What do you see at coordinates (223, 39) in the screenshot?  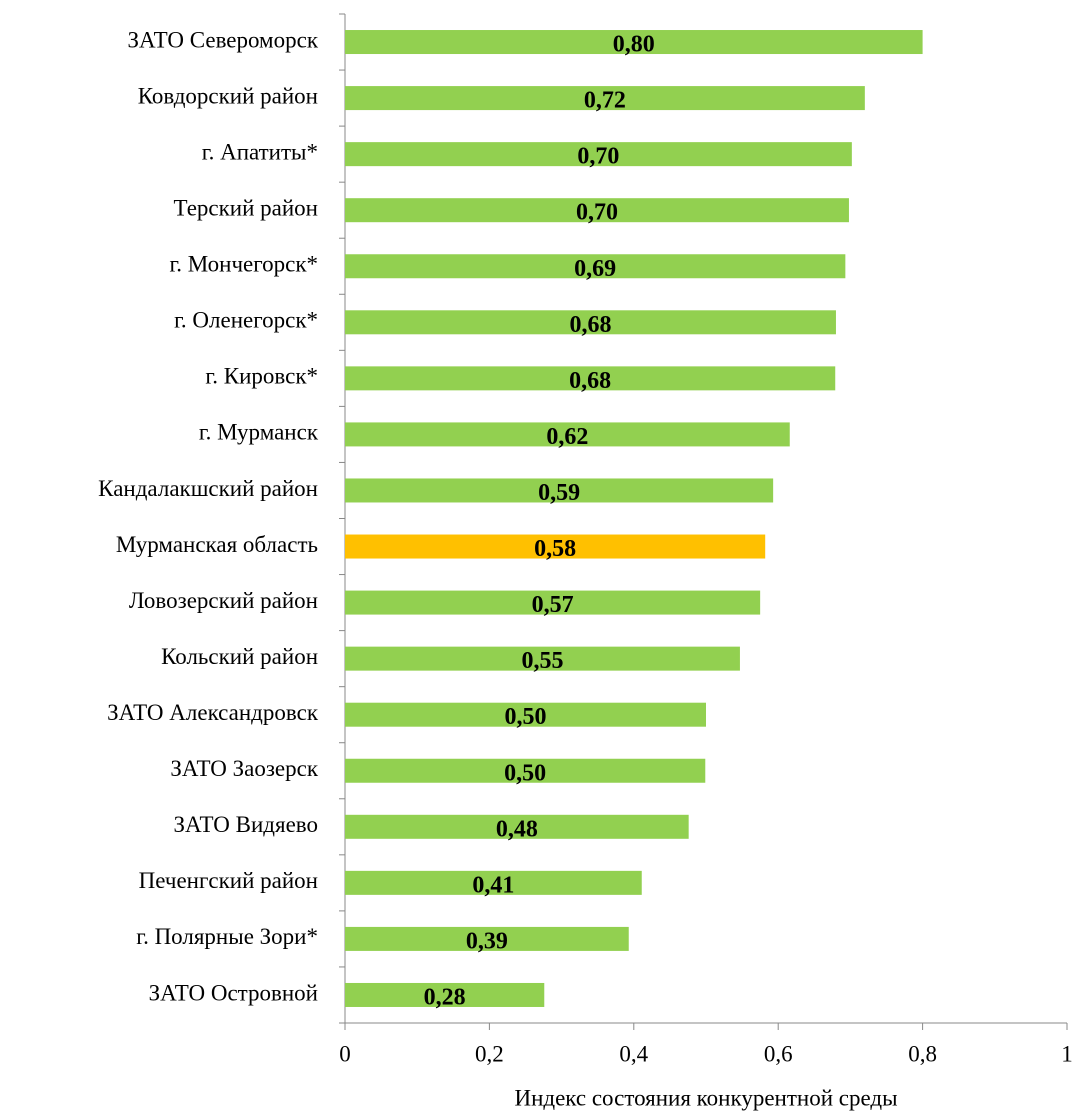 I see `y-tick-label: ЗАТО Североморск` at bounding box center [223, 39].